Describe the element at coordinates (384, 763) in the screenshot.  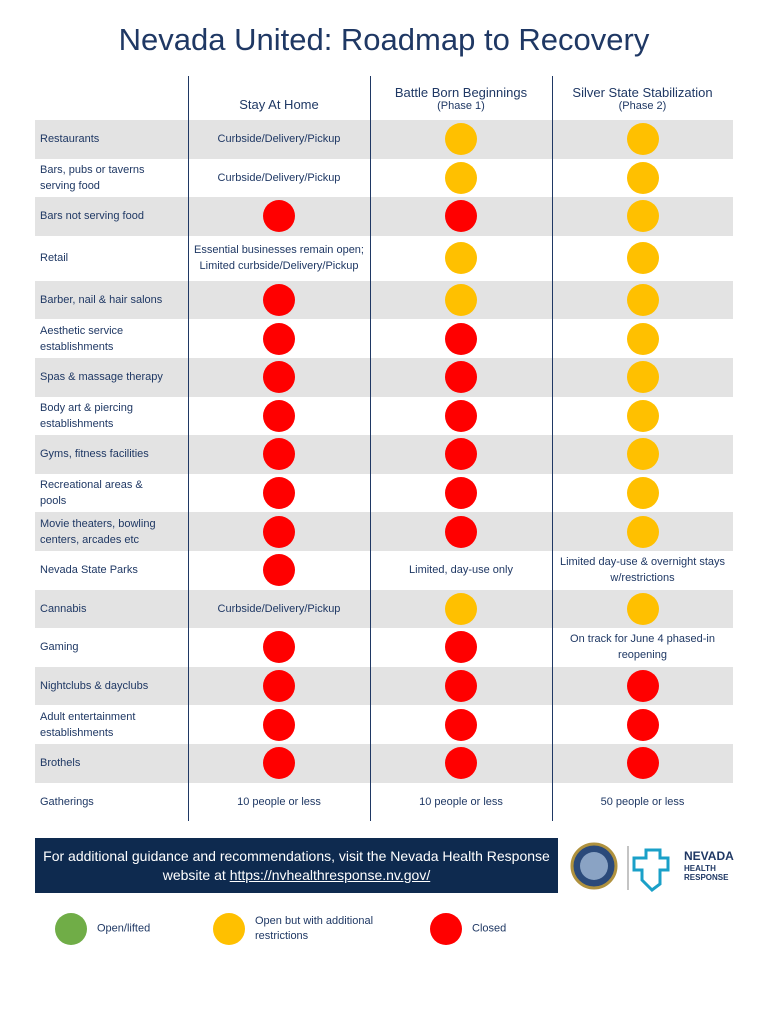
I see `table-row: Brothels` at that location.